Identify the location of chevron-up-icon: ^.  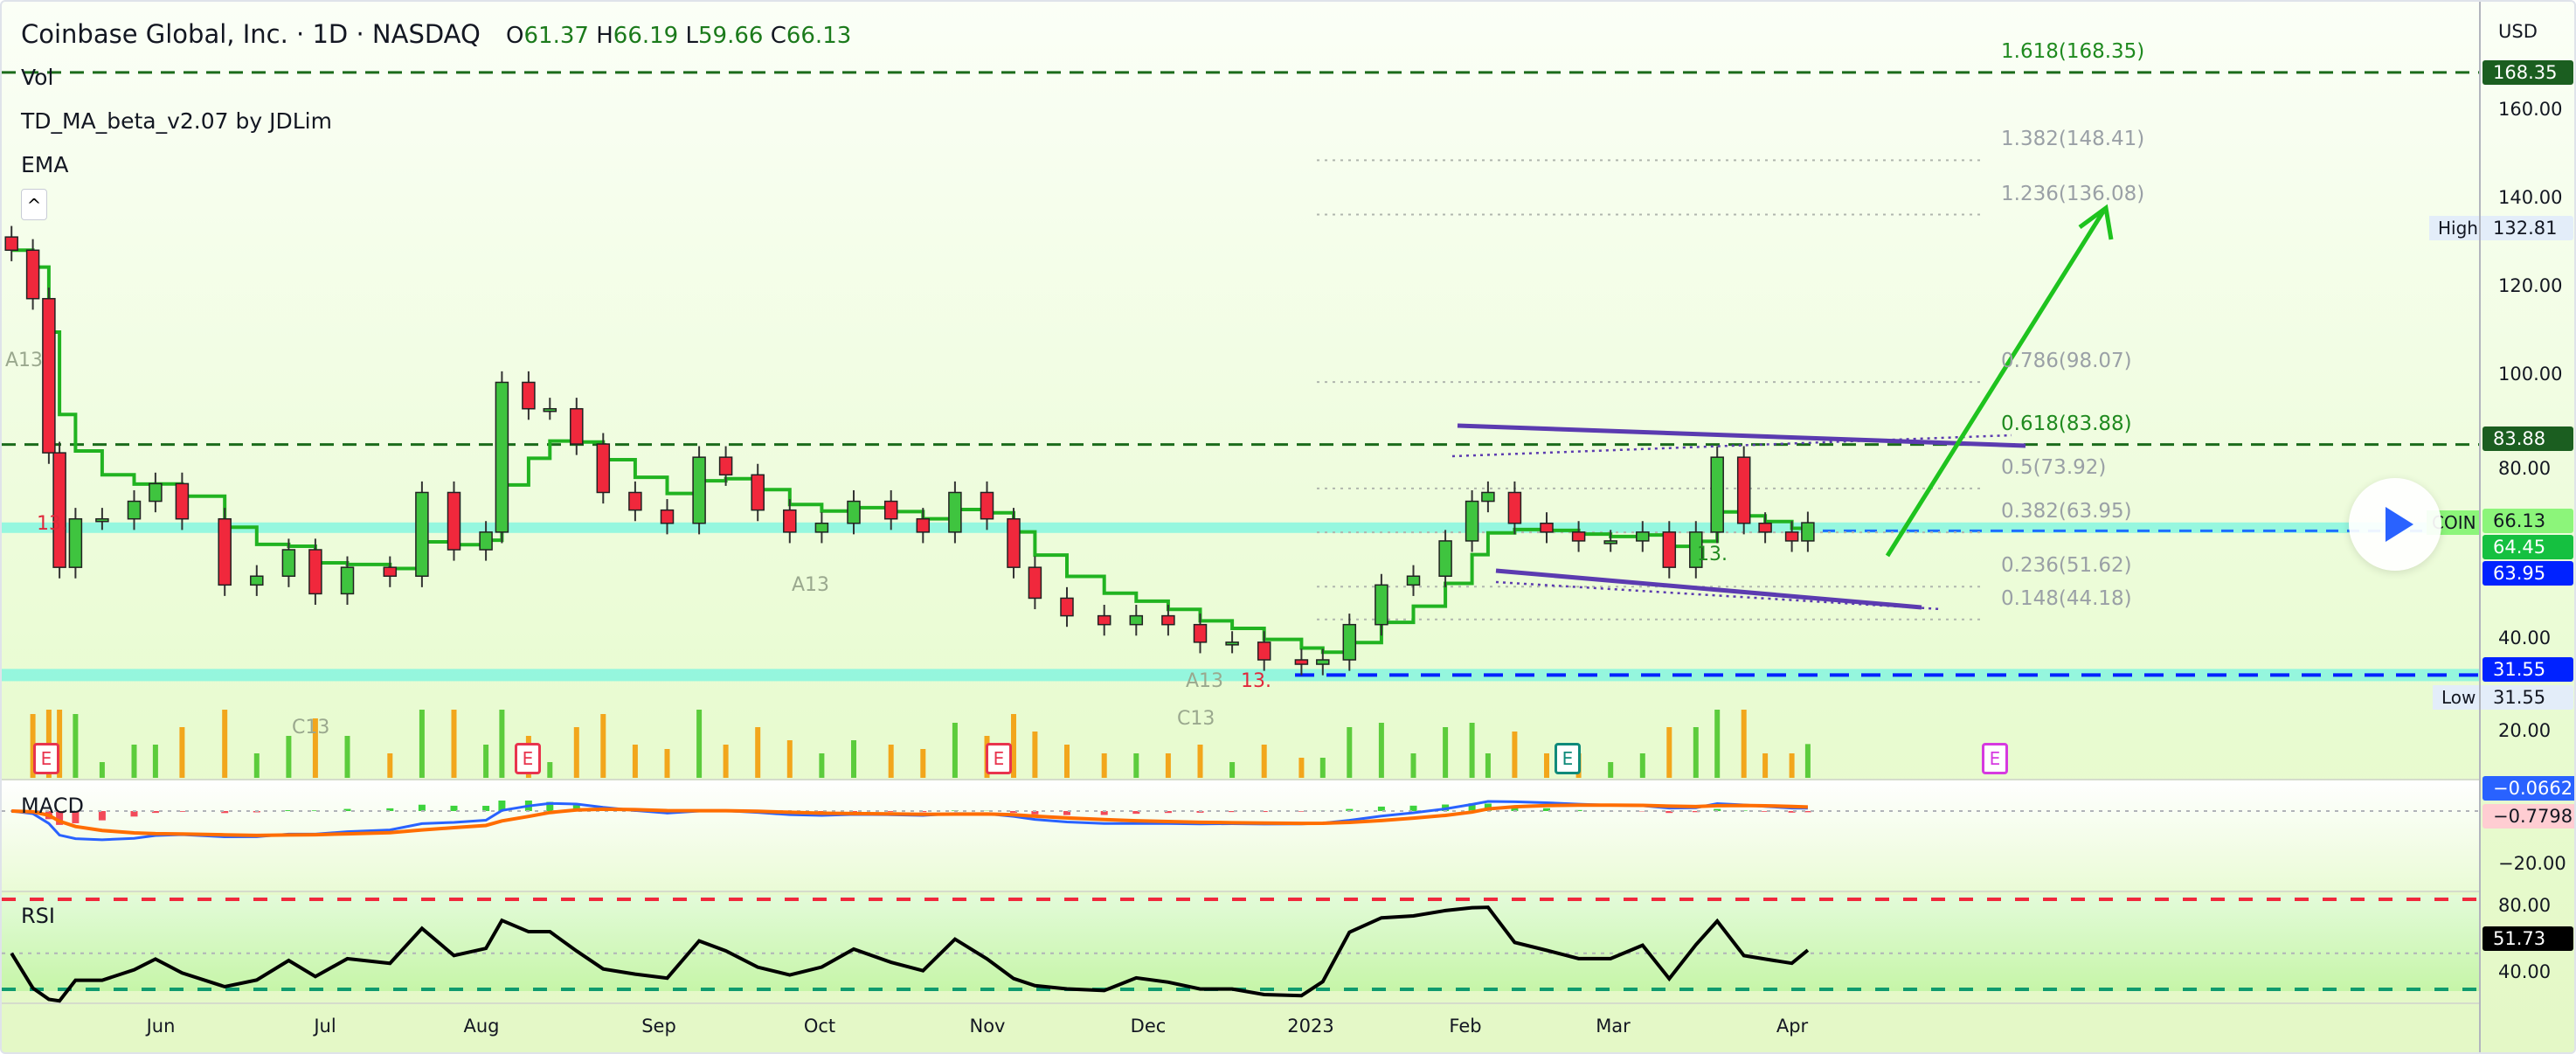
(34, 206).